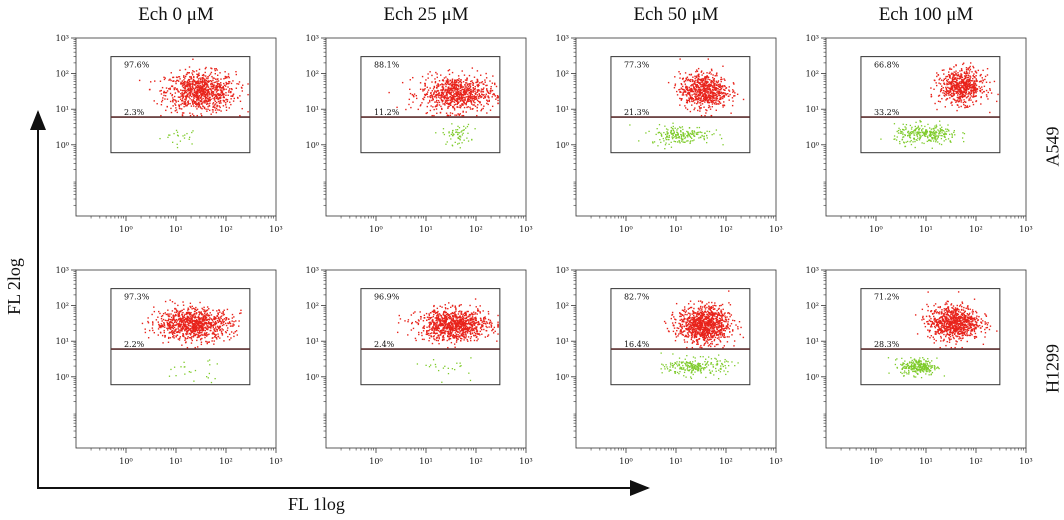 The height and width of the screenshot is (520, 1064). I want to click on x-axis-label: FL 1log, so click(316, 504).